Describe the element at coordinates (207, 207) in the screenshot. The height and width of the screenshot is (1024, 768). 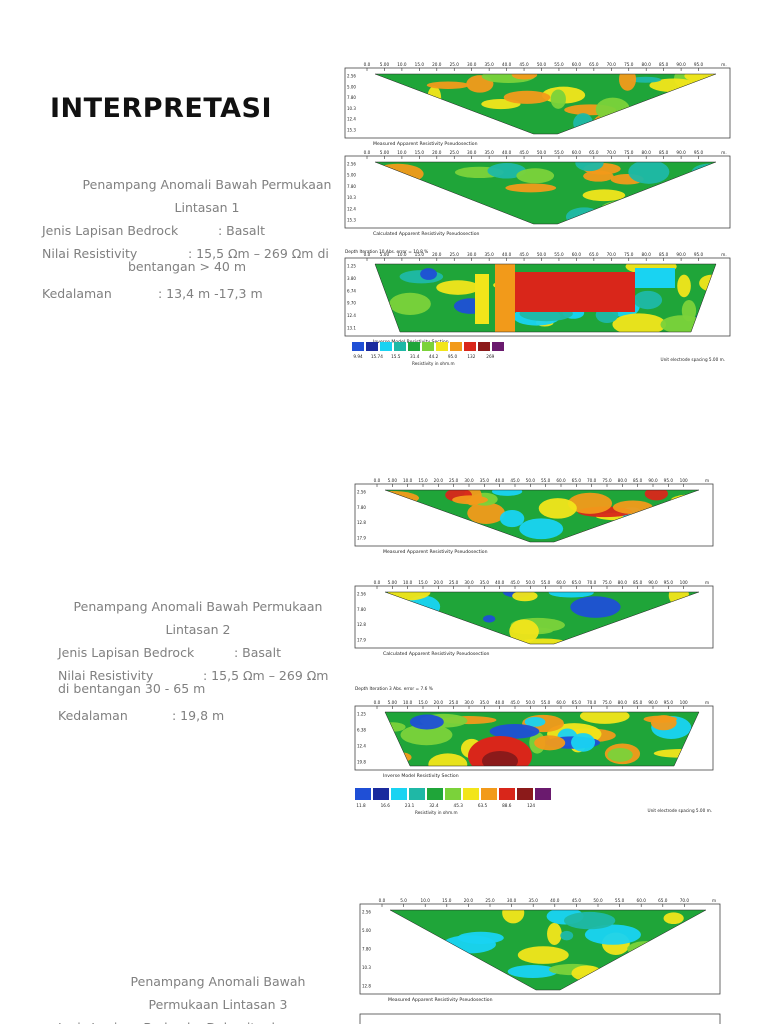
I see `section-1-heading-line2: Lintasan 1` at that location.